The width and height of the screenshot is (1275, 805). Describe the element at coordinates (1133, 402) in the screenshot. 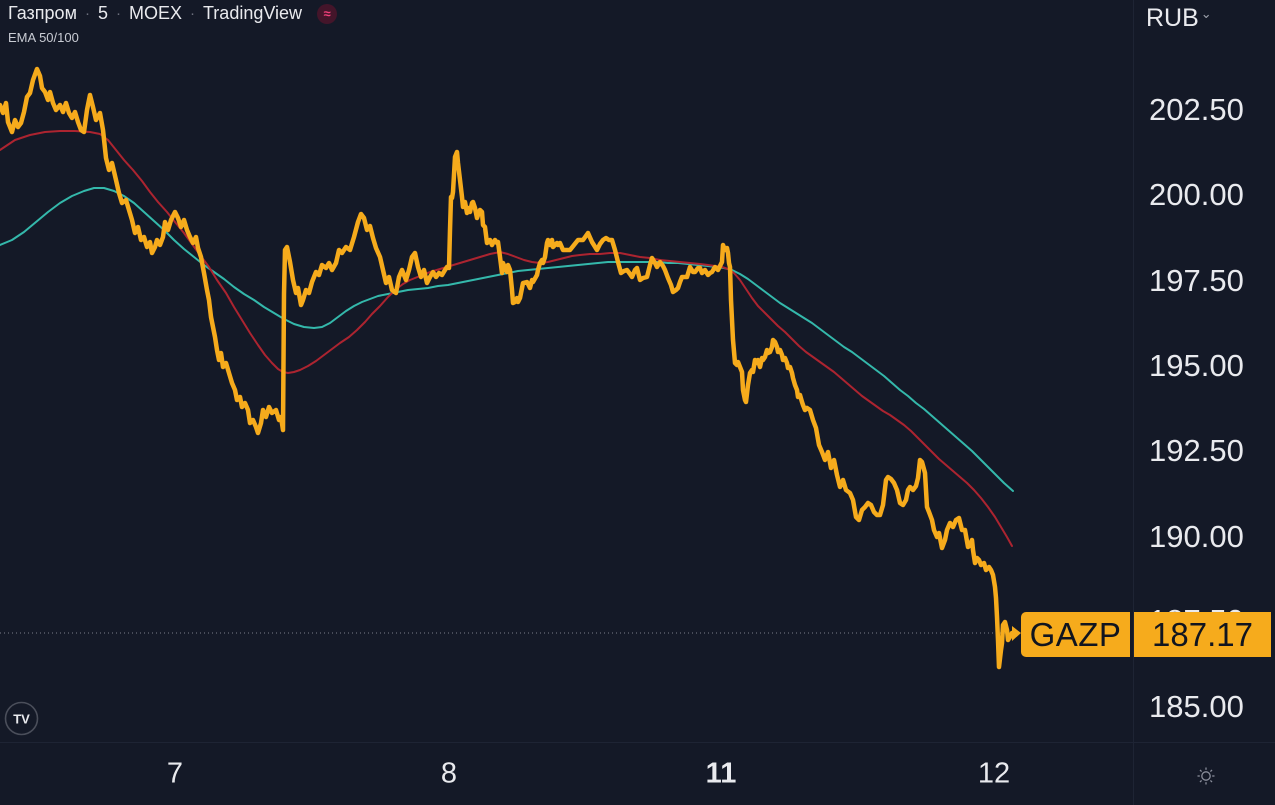

I see `price-axis-separator` at that location.